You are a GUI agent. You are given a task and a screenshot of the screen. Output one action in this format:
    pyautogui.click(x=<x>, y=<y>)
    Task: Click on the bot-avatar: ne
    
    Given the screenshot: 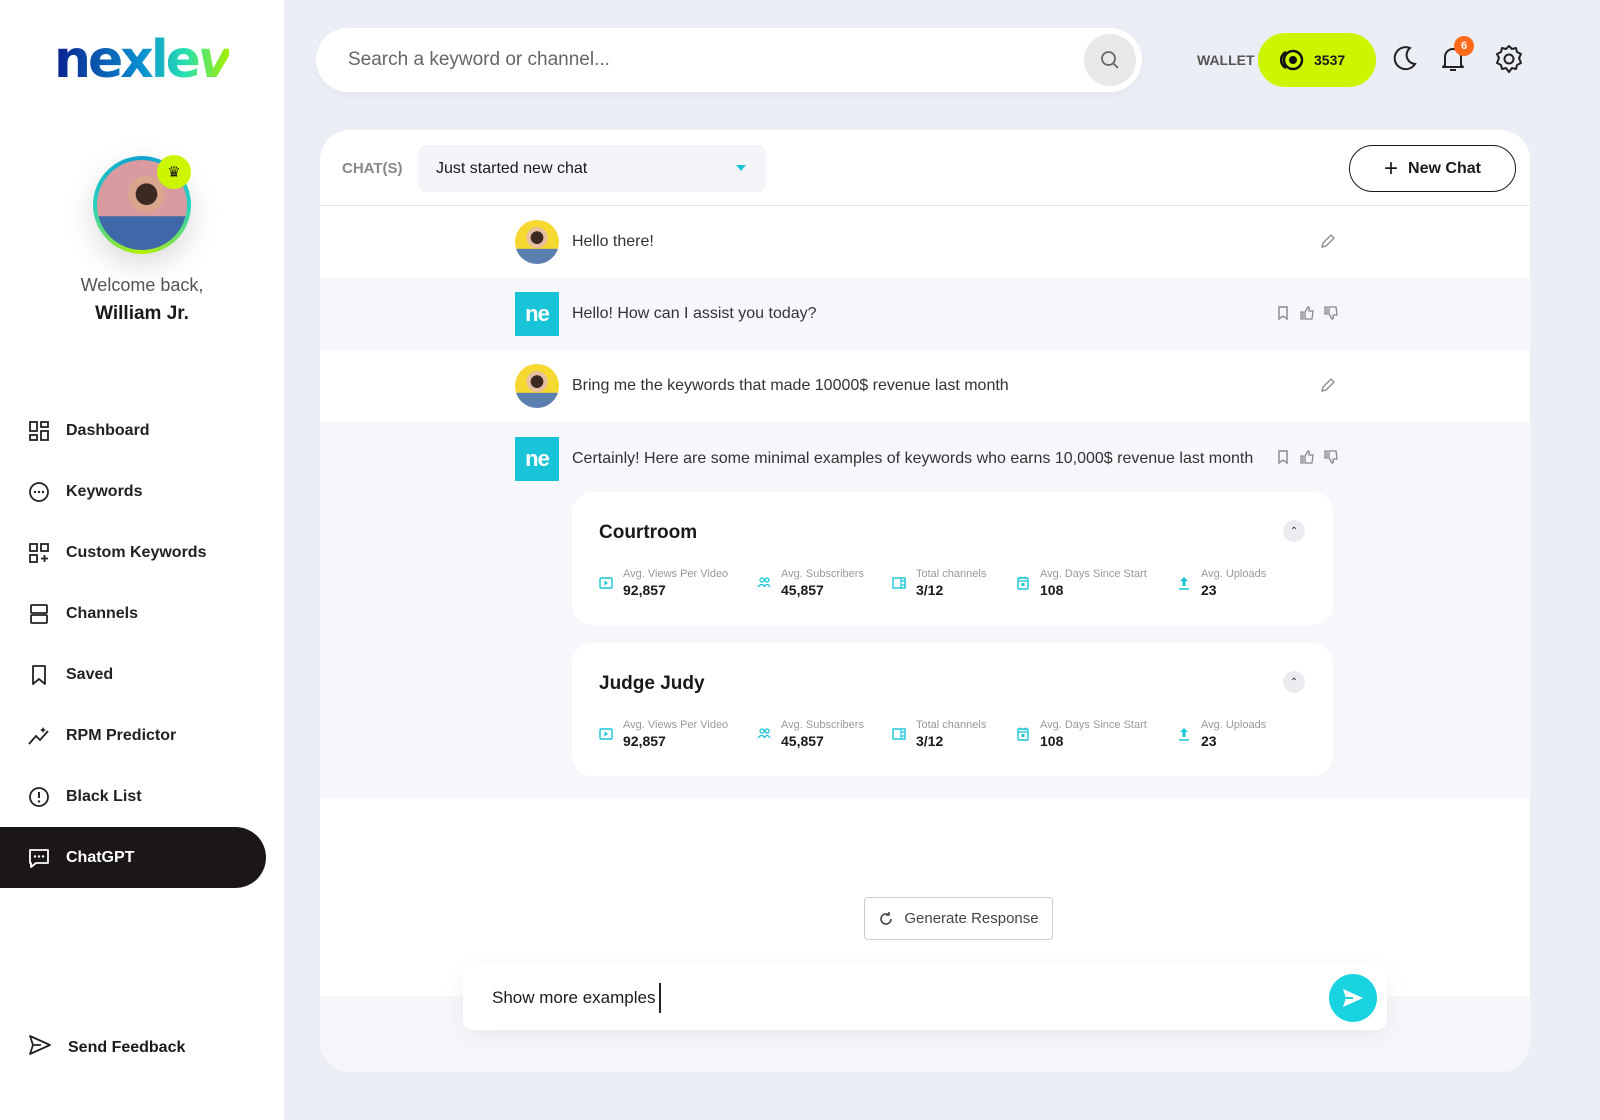 What is the action you would take?
    pyautogui.click(x=537, y=314)
    